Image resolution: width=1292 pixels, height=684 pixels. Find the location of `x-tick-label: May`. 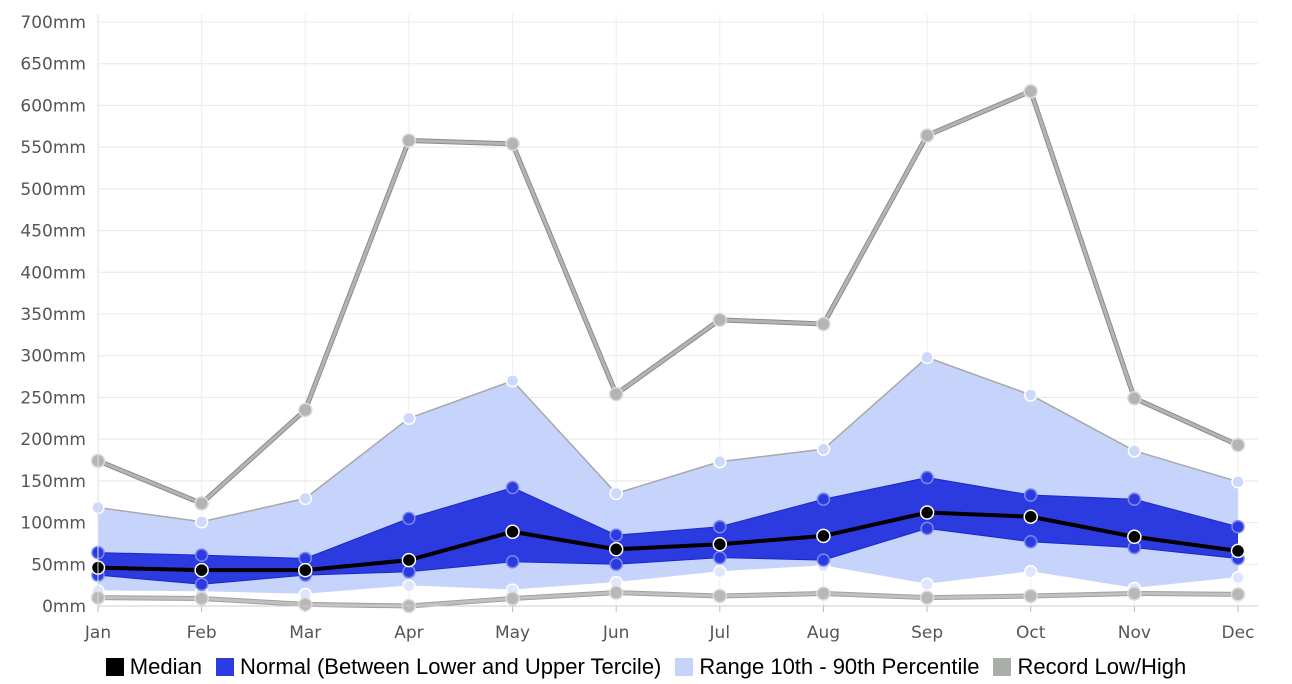

x-tick-label: May is located at coordinates (512, 633).